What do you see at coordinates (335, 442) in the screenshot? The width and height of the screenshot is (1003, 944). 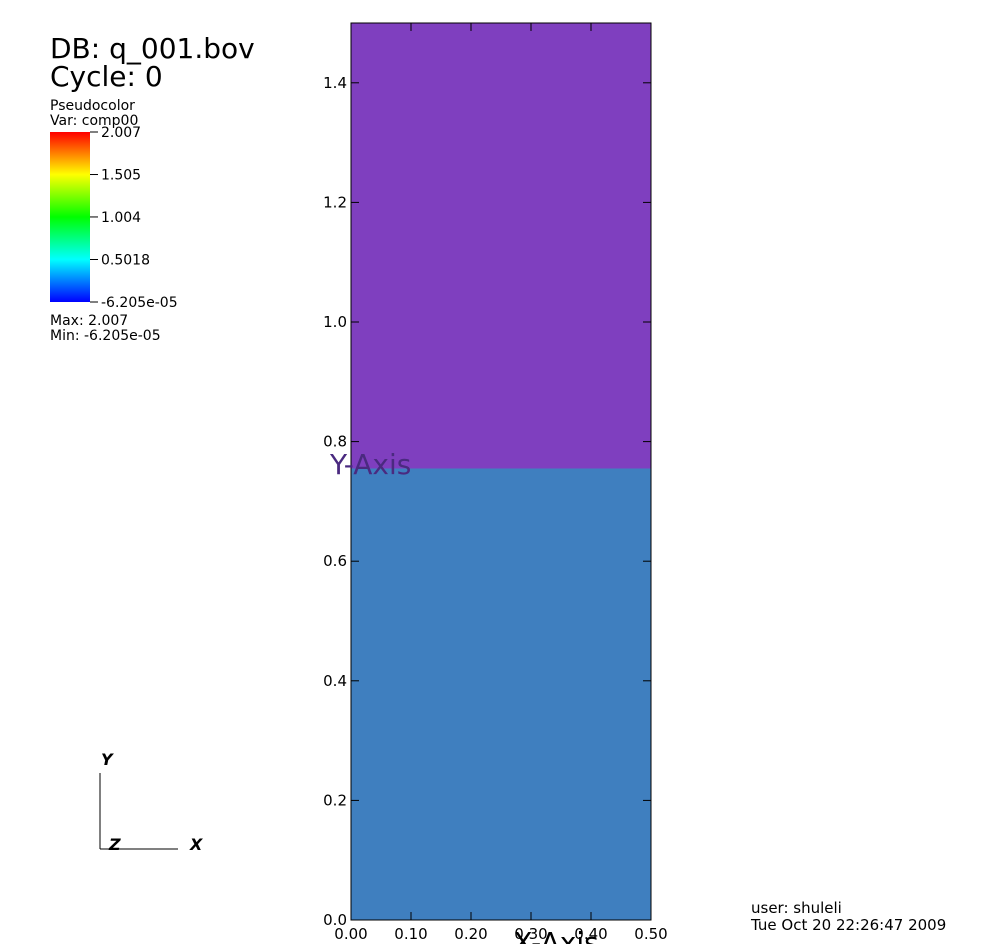 I see `y-tick-label: 0.8` at bounding box center [335, 442].